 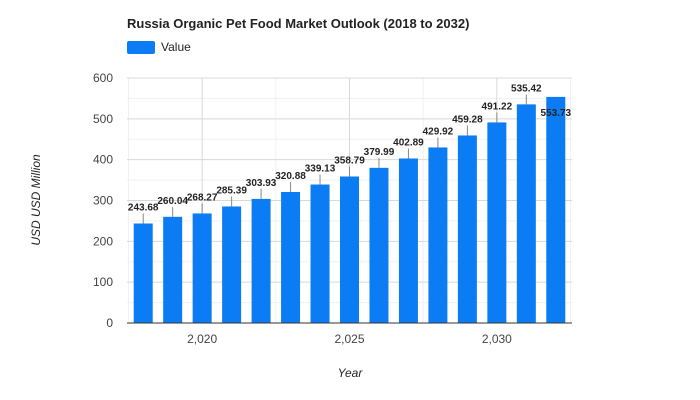 I want to click on value-label: 429.92, so click(x=438, y=131).